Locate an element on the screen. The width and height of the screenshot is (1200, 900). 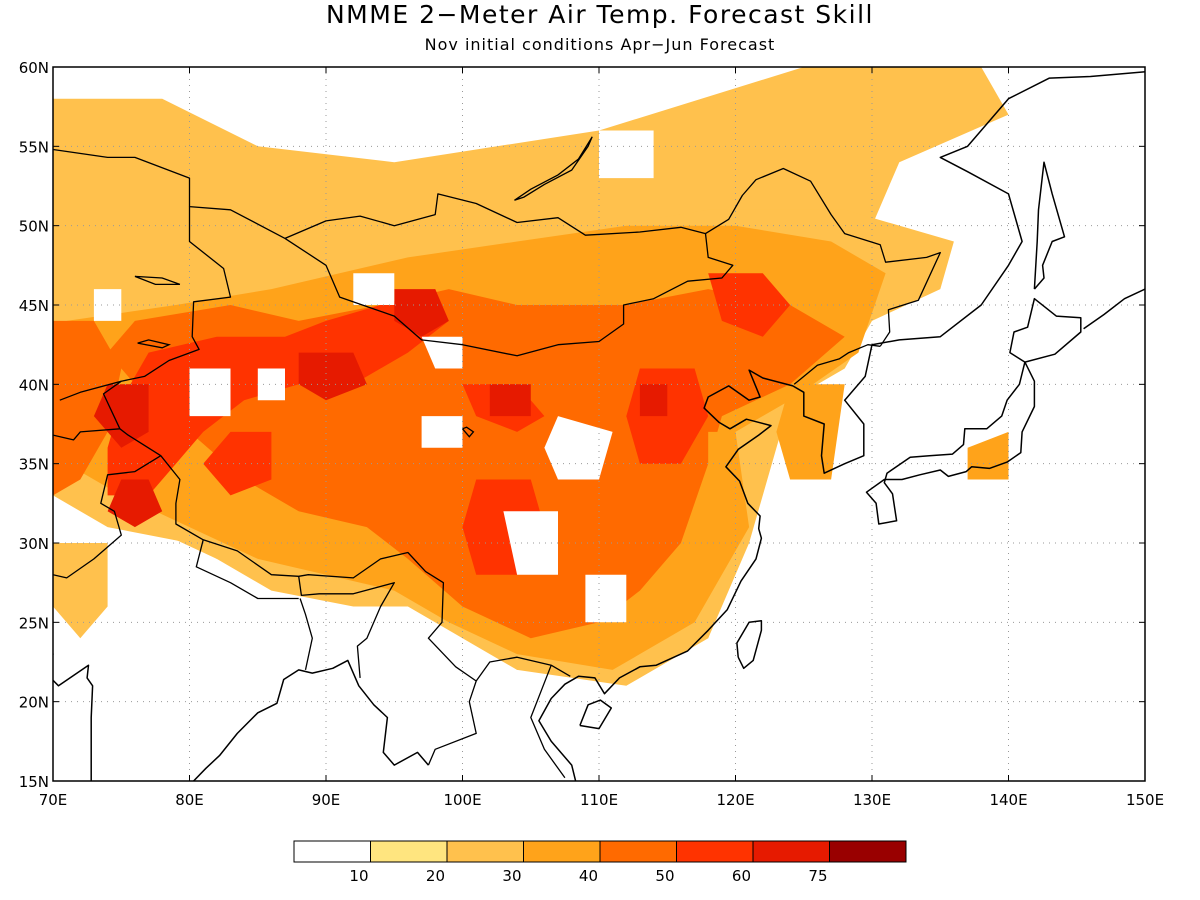
lon-tick-label: 80E is located at coordinates (189, 800).